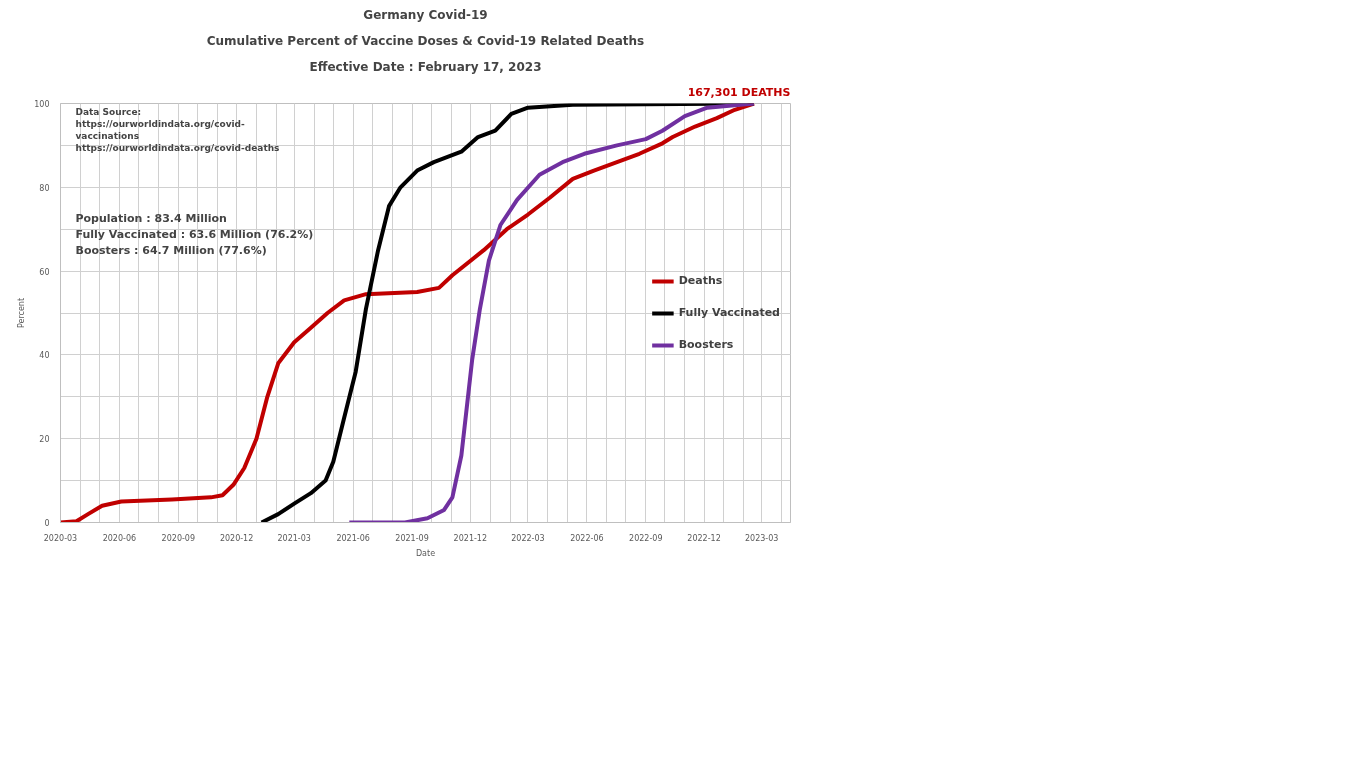  What do you see at coordinates (729, 312) in the screenshot?
I see `legend-label: Fully Vaccinated` at bounding box center [729, 312].